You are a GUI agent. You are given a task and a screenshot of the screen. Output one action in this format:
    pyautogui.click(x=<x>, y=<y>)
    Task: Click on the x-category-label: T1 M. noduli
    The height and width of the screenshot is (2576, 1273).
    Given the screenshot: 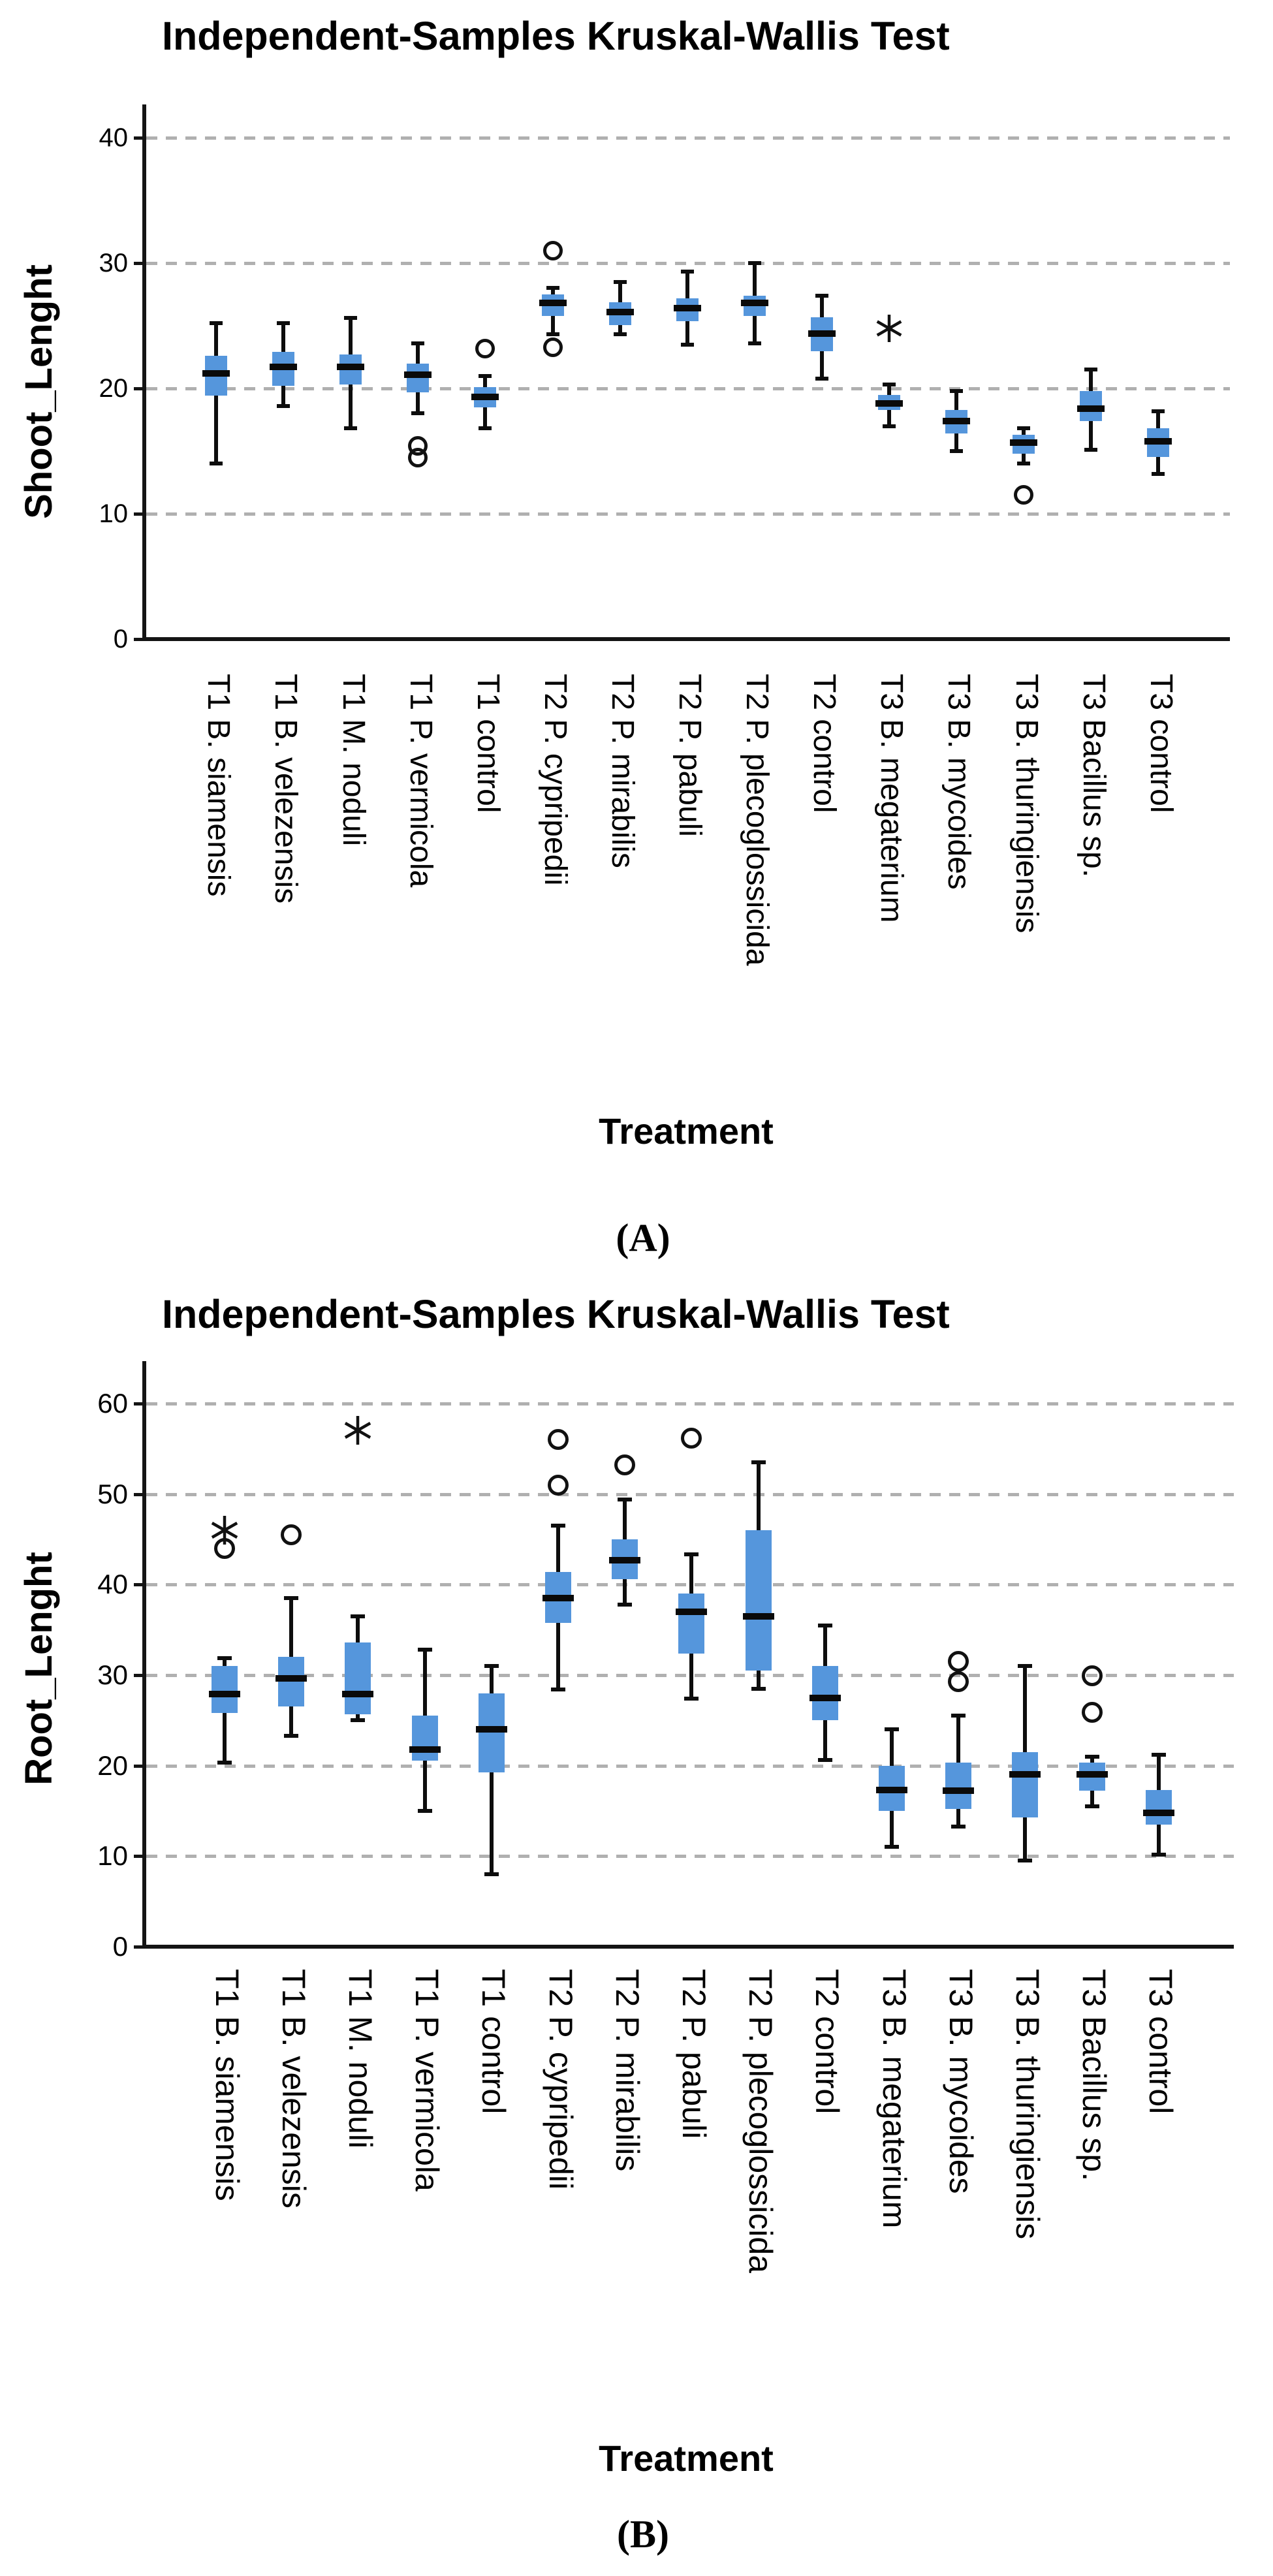 What is the action you would take?
    pyautogui.click(x=360, y=2059)
    